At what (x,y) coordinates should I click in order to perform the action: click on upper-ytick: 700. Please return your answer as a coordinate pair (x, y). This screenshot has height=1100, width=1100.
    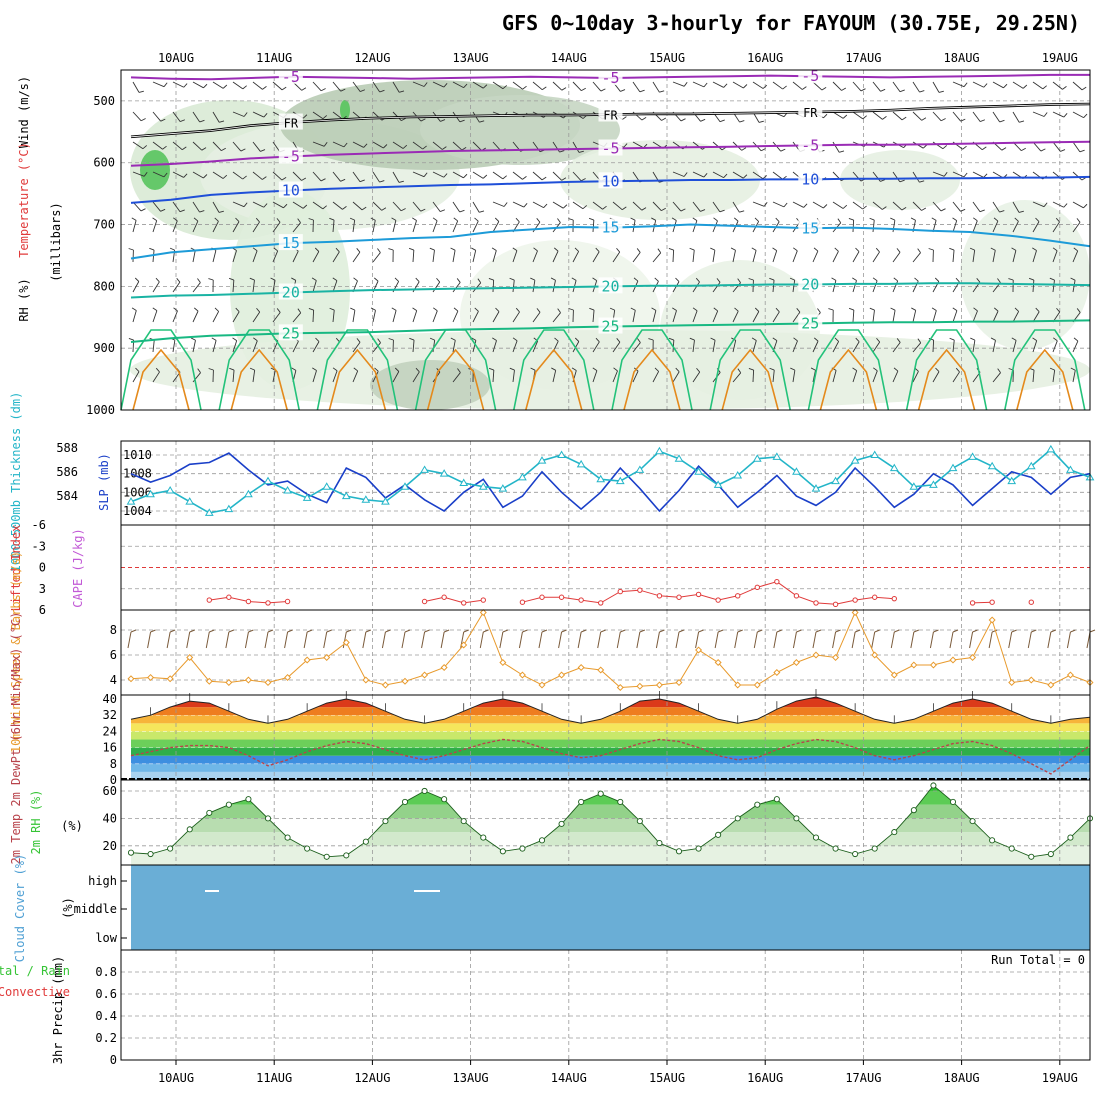
    Looking at the image, I should click on (104, 225).